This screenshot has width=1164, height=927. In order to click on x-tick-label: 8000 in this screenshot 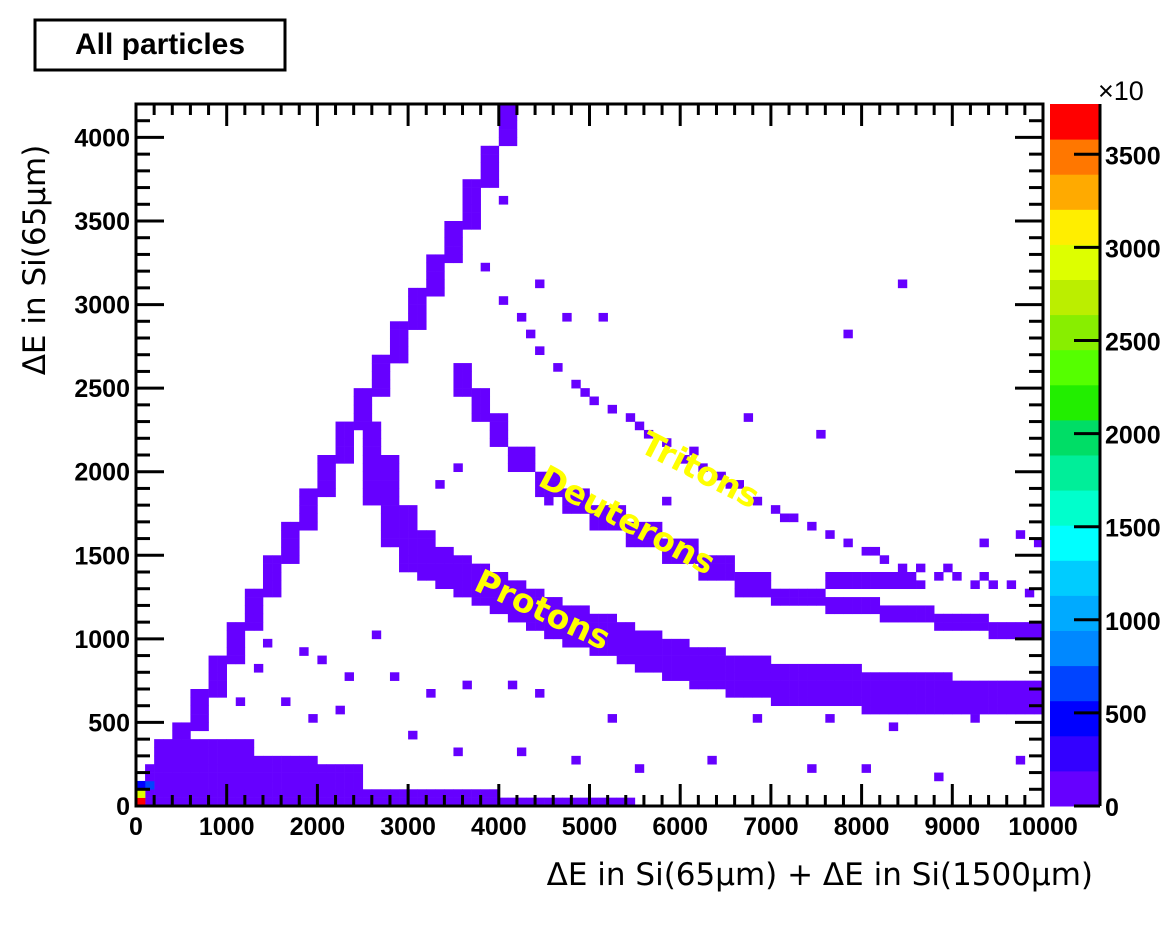, I will do `click(862, 827)`.